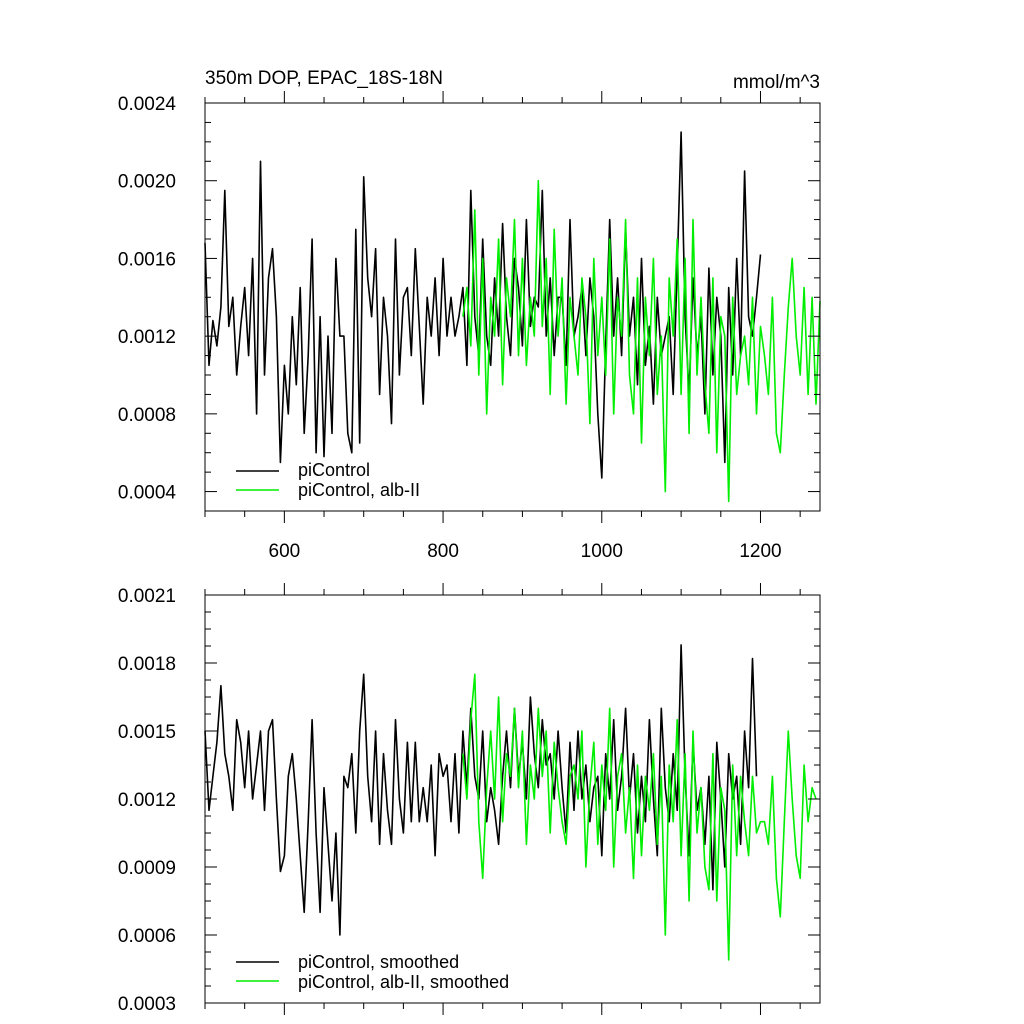 The height and width of the screenshot is (1024, 1024). What do you see at coordinates (776, 82) in the screenshot?
I see `top-chart-units: mmol/m^3` at bounding box center [776, 82].